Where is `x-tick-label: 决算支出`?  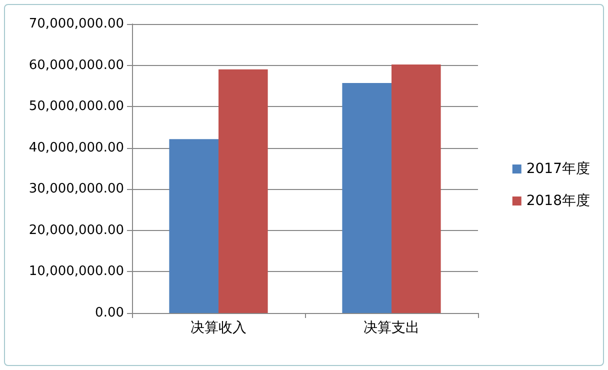
x-tick-label: 决算支出 is located at coordinates (392, 328).